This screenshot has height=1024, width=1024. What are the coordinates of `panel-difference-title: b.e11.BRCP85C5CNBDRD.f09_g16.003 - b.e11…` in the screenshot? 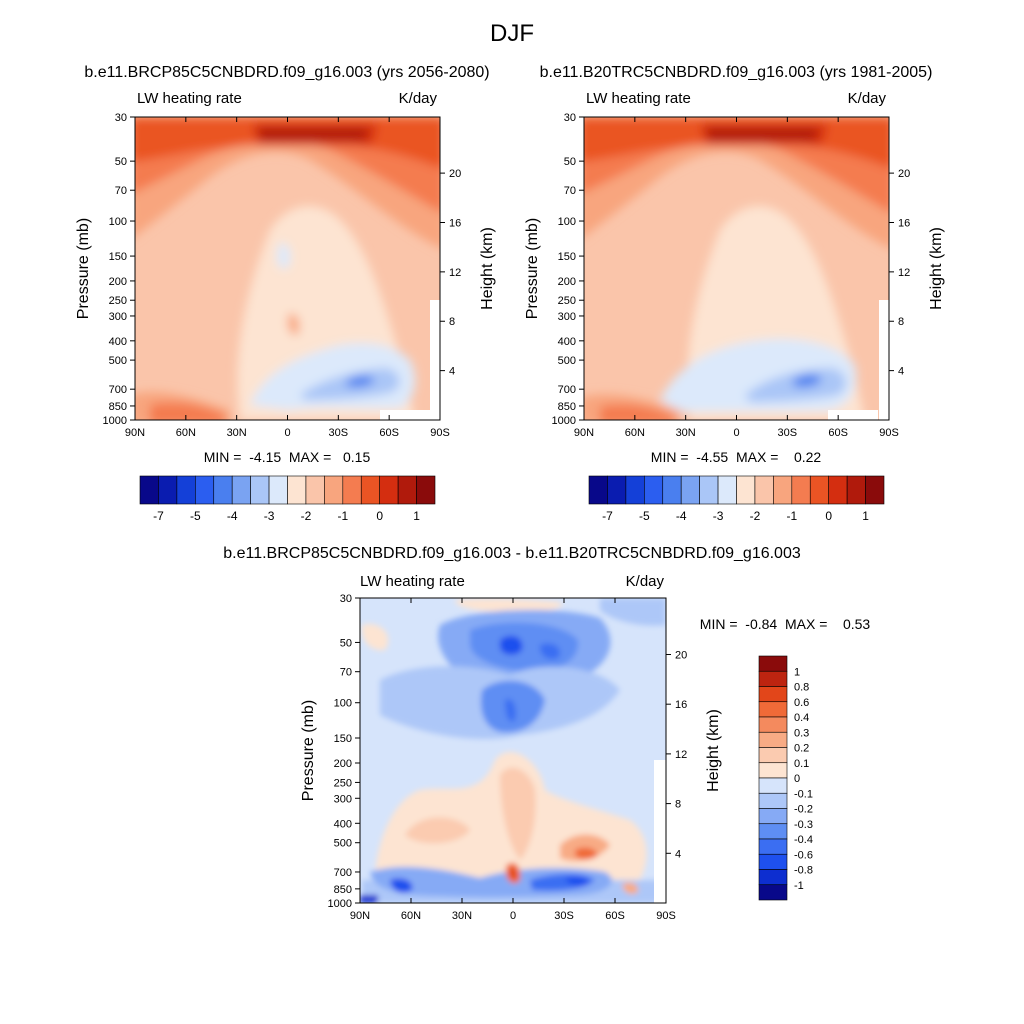 It's located at (512, 553).